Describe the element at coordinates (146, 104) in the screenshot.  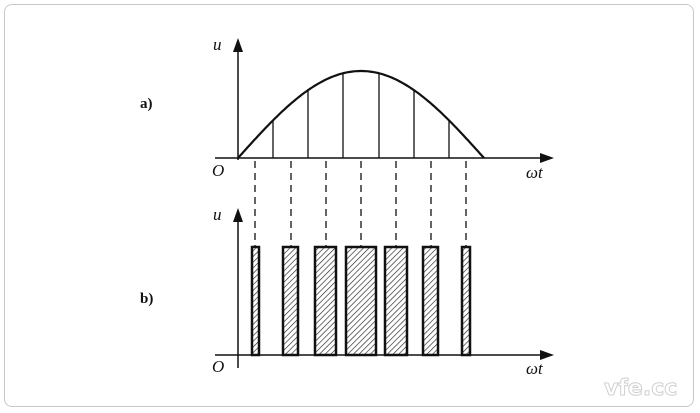
I see `panel-label-a: a)` at that location.